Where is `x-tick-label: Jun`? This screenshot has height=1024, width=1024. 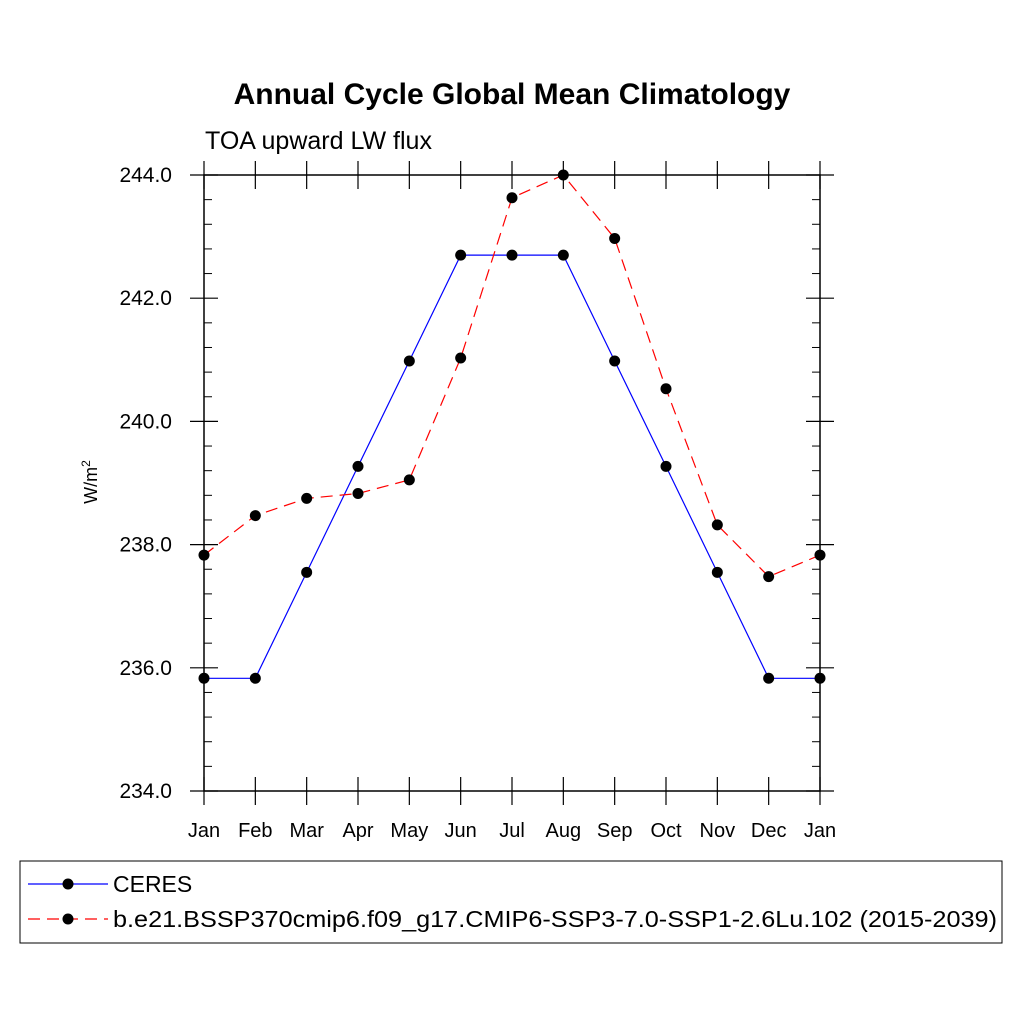
x-tick-label: Jun is located at coordinates (461, 831).